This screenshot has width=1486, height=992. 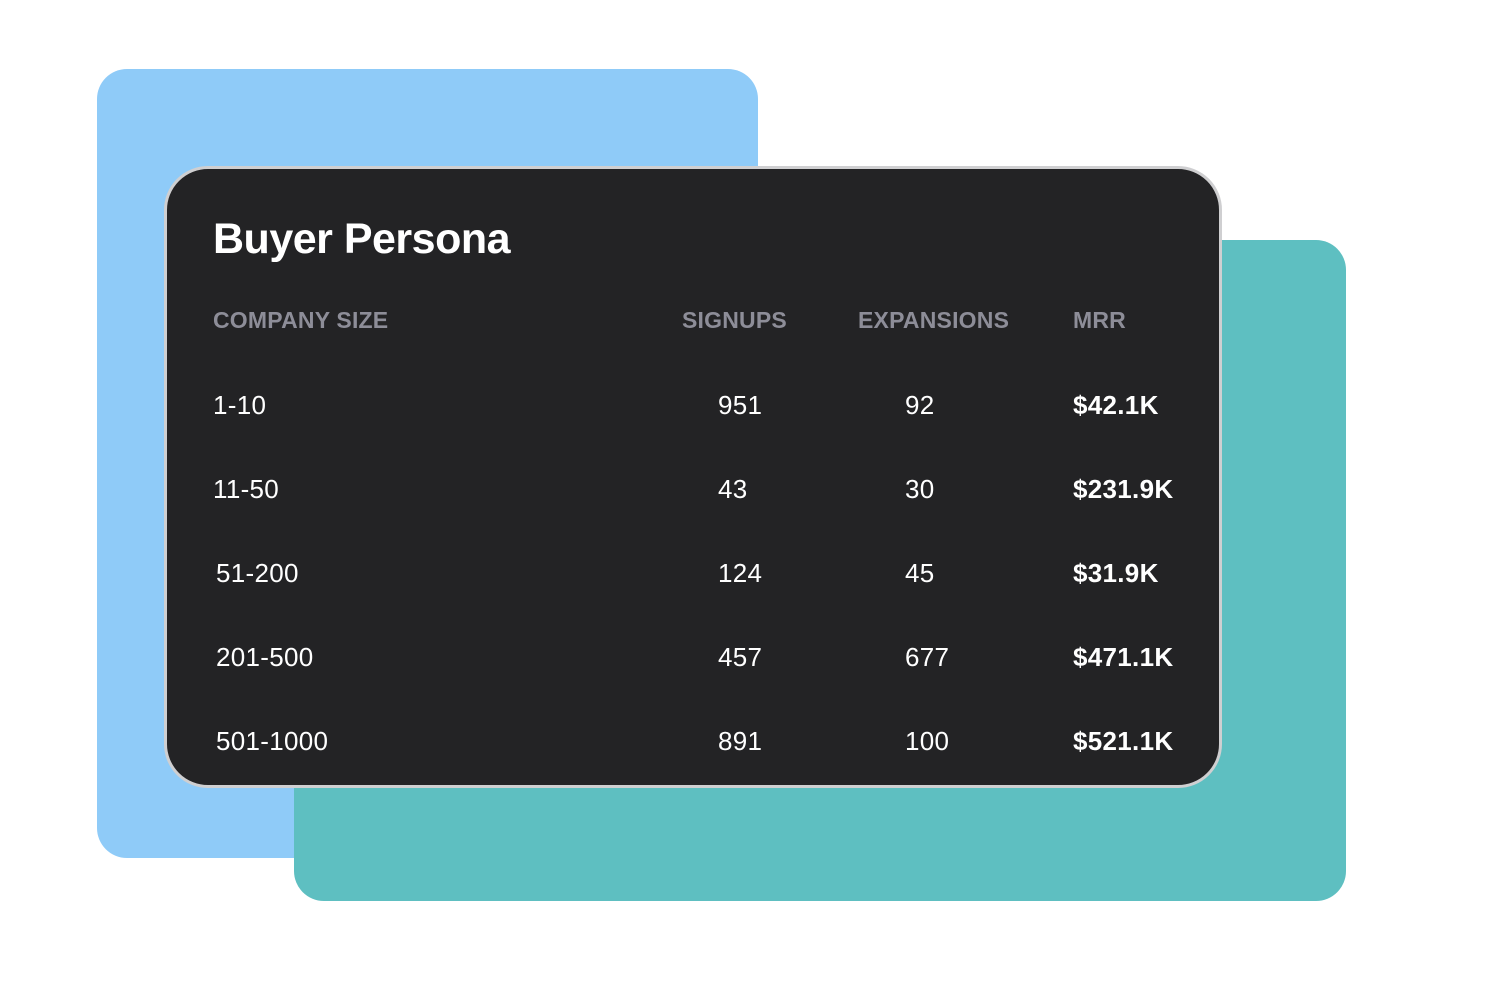 I want to click on expansions-cell: 677, so click(x=927, y=657).